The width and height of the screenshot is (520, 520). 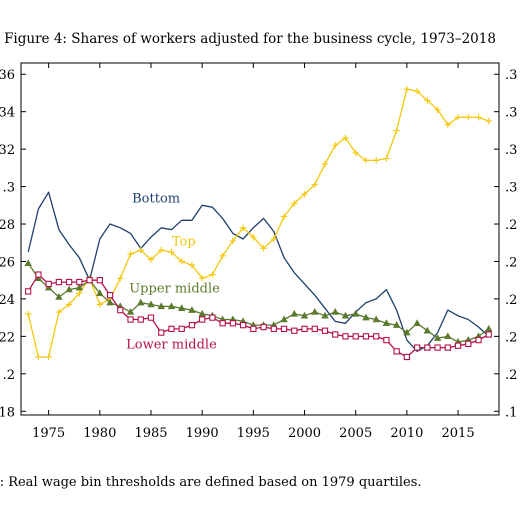 I want to click on x-tick-label: 2015, so click(x=458, y=433).